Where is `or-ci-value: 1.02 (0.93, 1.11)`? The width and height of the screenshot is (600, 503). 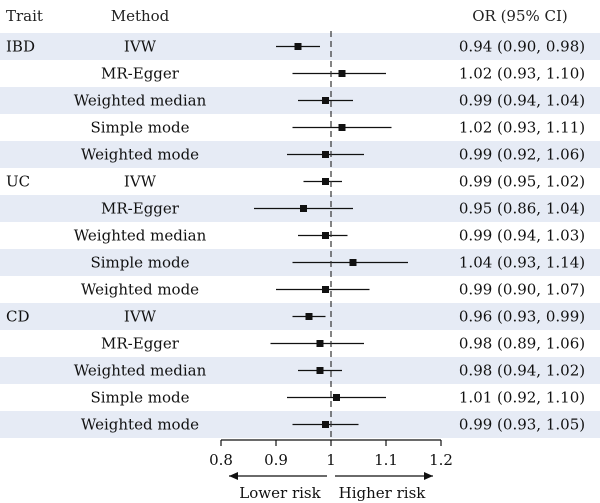
or-ci-value: 1.02 (0.93, 1.11) is located at coordinates (522, 128).